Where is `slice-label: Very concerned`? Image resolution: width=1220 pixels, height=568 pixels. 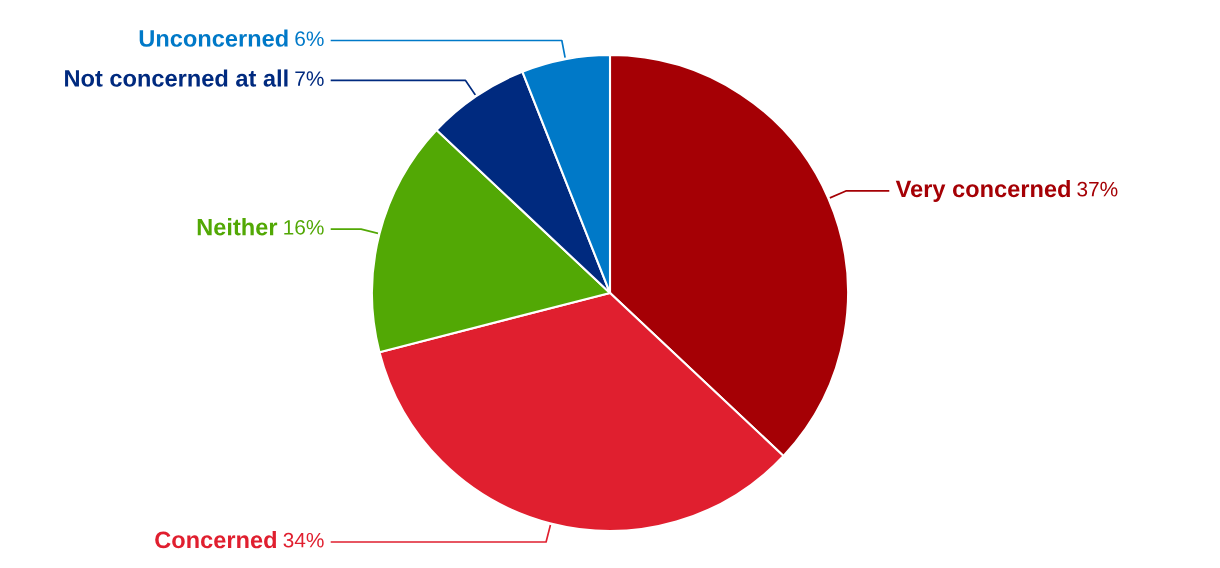
slice-label: Very concerned is located at coordinates (982, 190).